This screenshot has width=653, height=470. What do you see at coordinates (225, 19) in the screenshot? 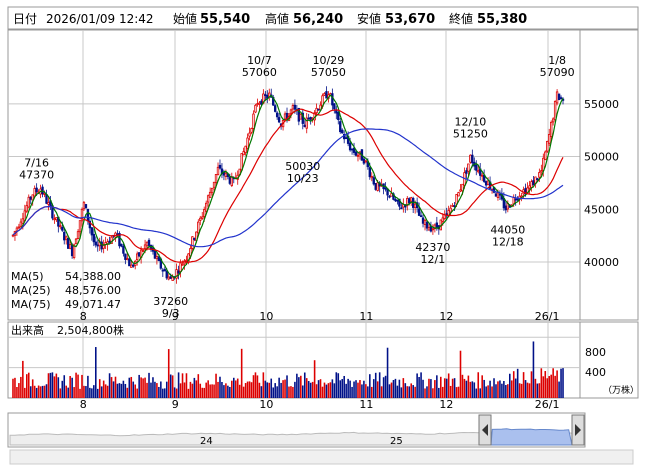
I see `open-value: 55,540` at bounding box center [225, 19].